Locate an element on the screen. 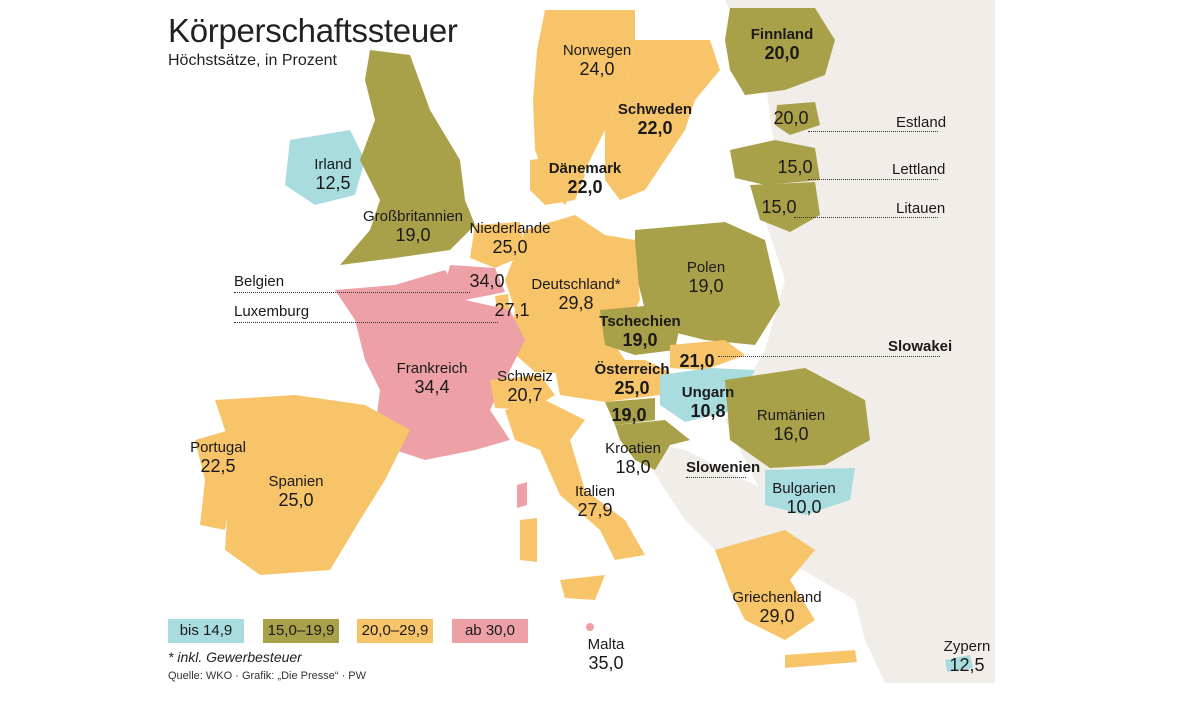 This screenshot has width=1200, height=720. land-irland is located at coordinates (325, 167).